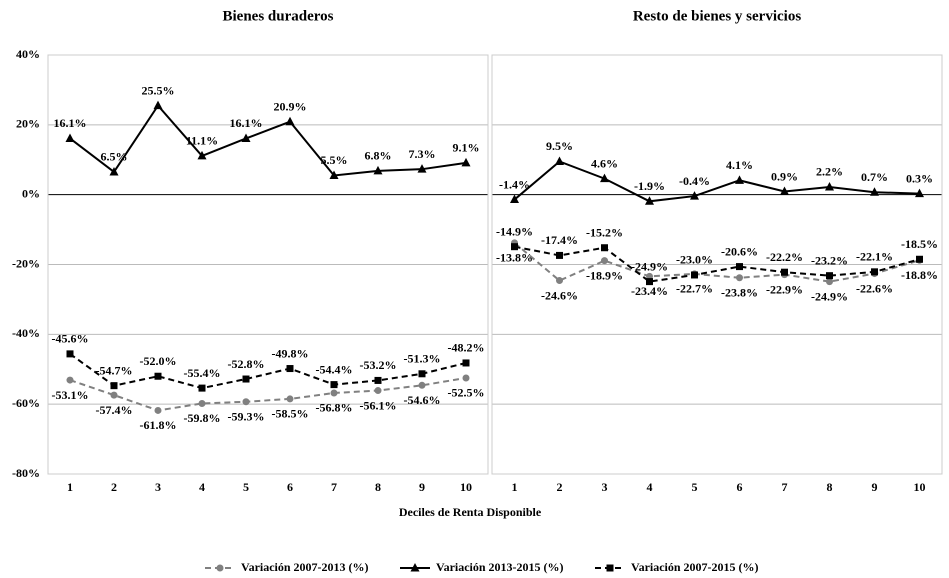 This screenshot has width=949, height=578. What do you see at coordinates (28, 124) in the screenshot?
I see `y-tick-label: 20%` at bounding box center [28, 124].